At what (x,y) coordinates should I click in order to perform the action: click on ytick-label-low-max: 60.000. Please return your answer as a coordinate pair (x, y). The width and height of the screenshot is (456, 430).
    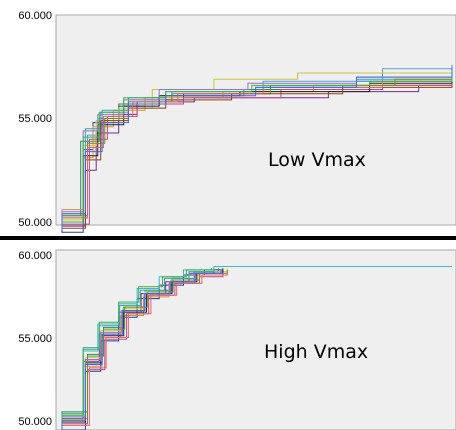
    Looking at the image, I should click on (35, 16).